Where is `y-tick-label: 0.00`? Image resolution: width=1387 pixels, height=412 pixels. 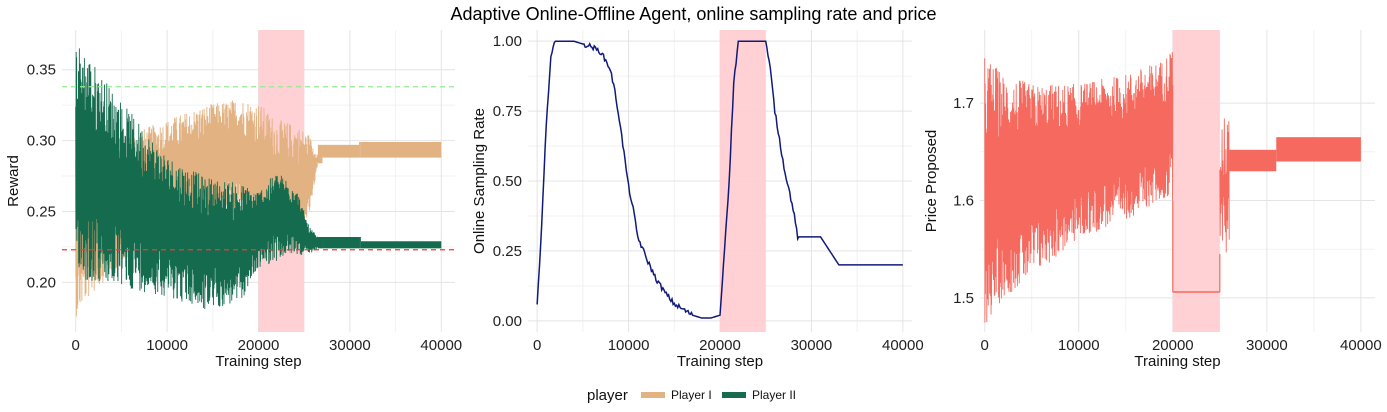 y-tick-label: 0.00 is located at coordinates (507, 321).